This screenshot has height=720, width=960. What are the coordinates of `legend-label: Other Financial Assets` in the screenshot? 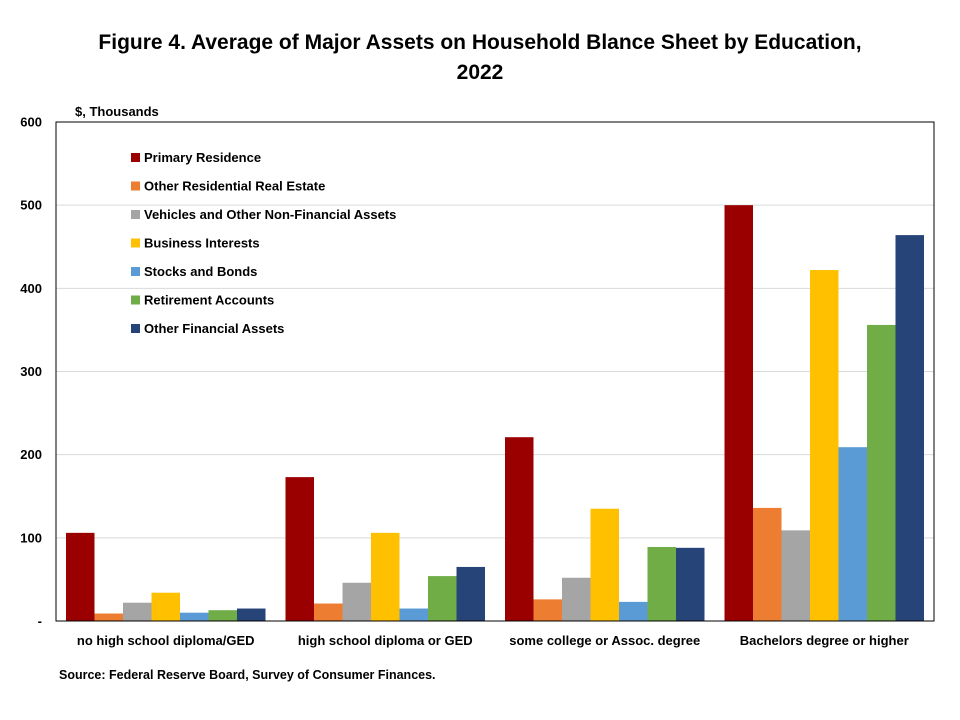 It's located at (214, 328).